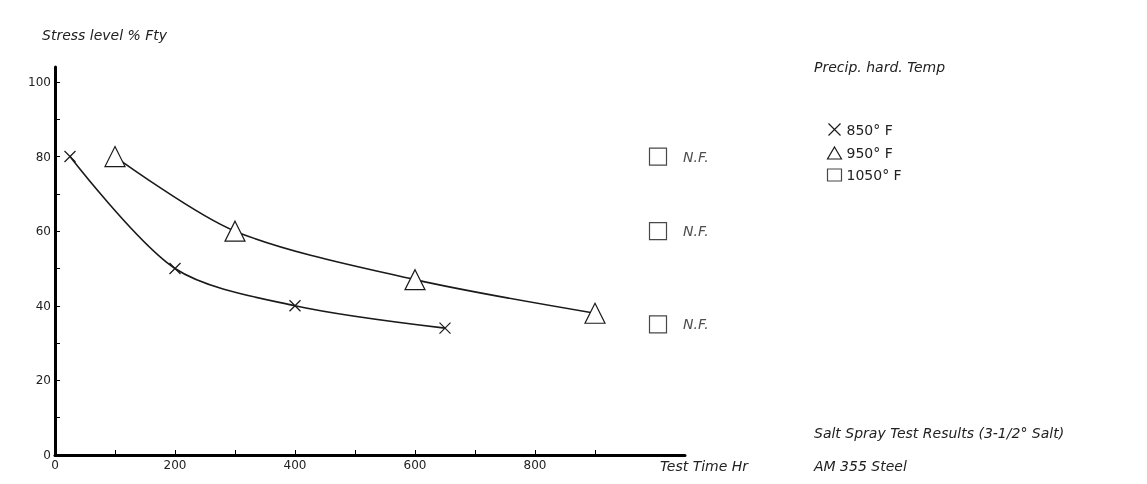  Describe the element at coordinates (869, 129) in the screenshot. I see `legend-label: 850° F` at that location.